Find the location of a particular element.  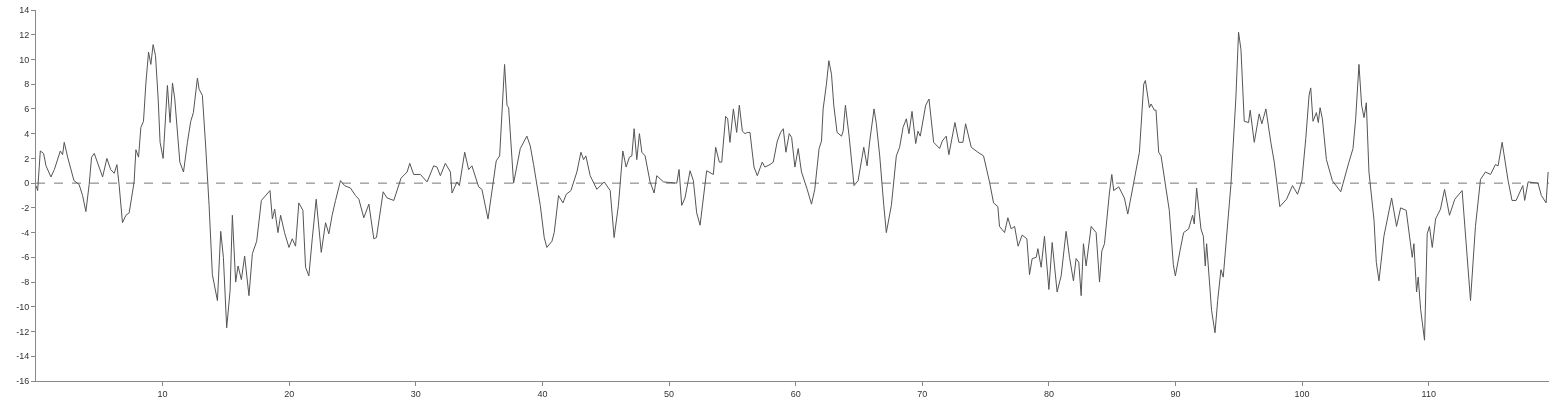

y-tick-label: -8 is located at coordinates (25, 282).